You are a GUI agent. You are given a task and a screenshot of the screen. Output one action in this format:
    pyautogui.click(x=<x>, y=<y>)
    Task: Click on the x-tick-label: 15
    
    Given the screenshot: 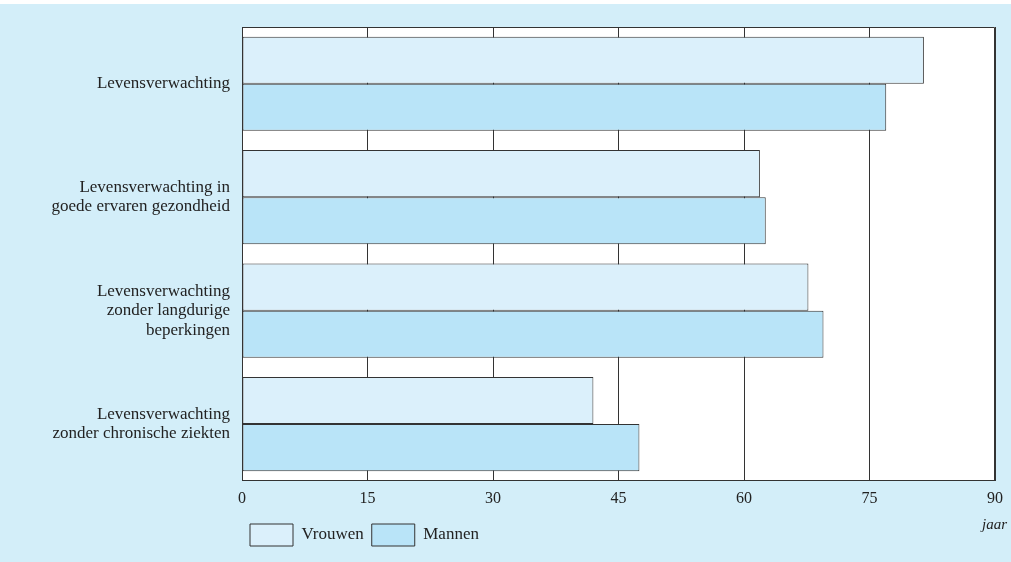 What is the action you would take?
    pyautogui.click(x=367, y=497)
    